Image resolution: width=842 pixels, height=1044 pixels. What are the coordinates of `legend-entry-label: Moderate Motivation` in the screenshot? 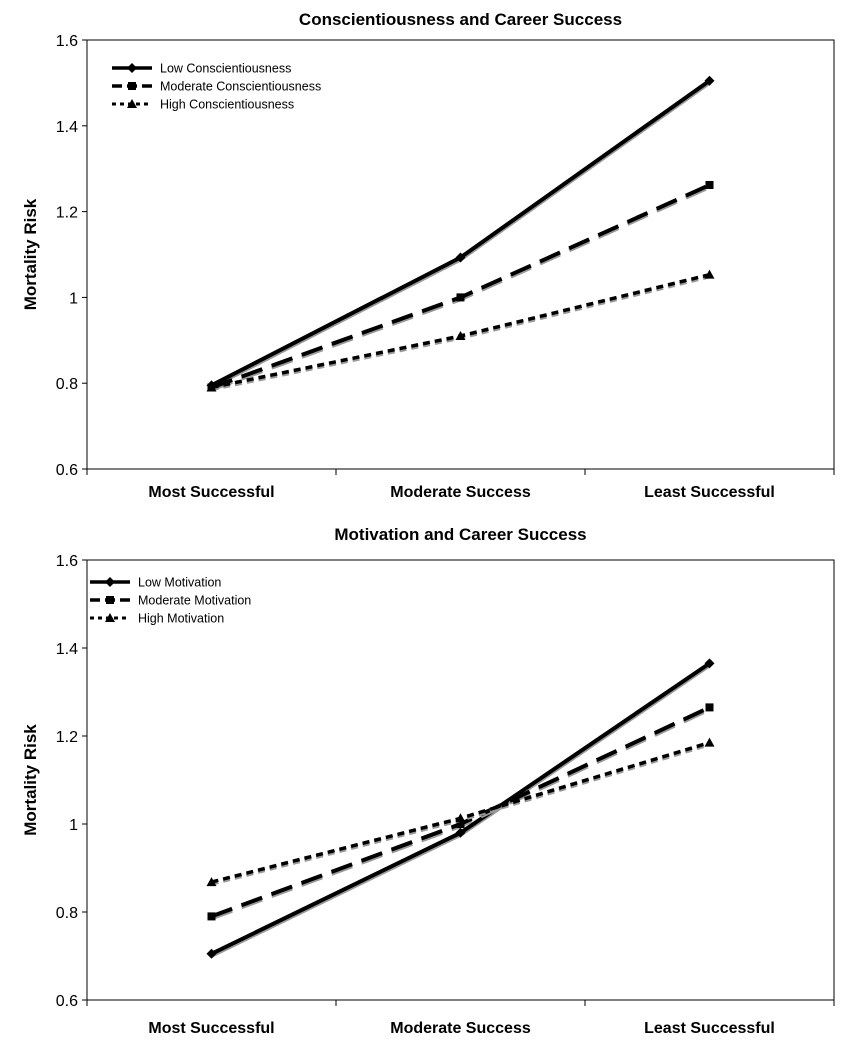 It's located at (194, 601).